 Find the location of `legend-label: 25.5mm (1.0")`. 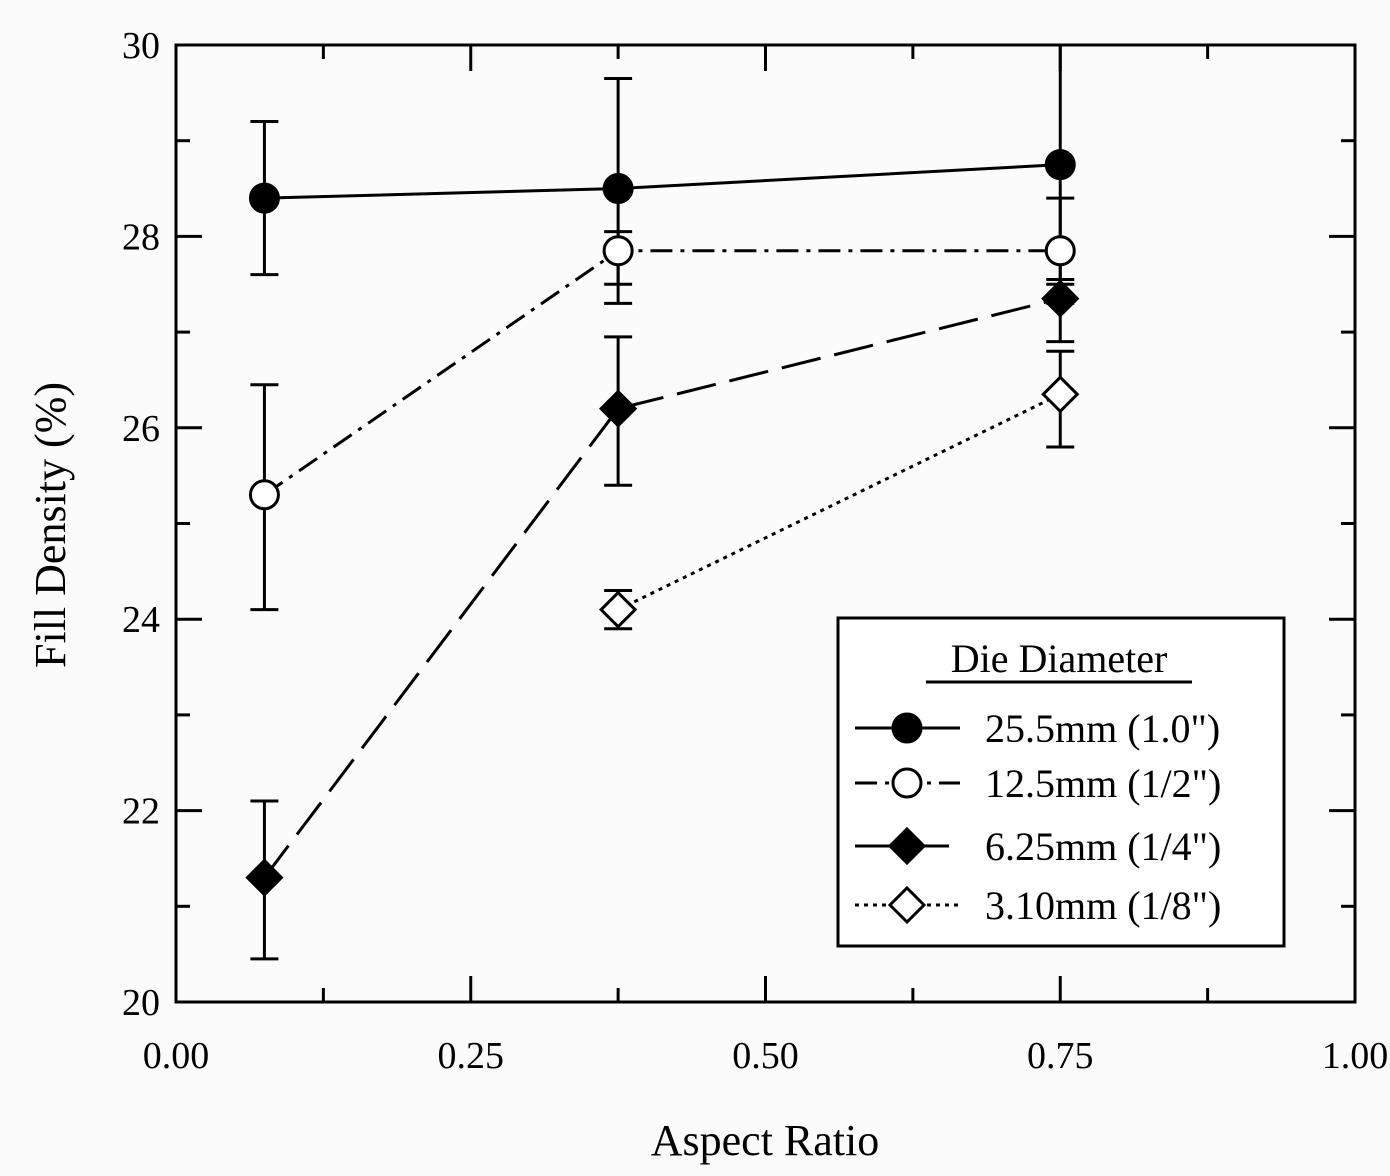

legend-label: 25.5mm (1.0") is located at coordinates (1102, 728).